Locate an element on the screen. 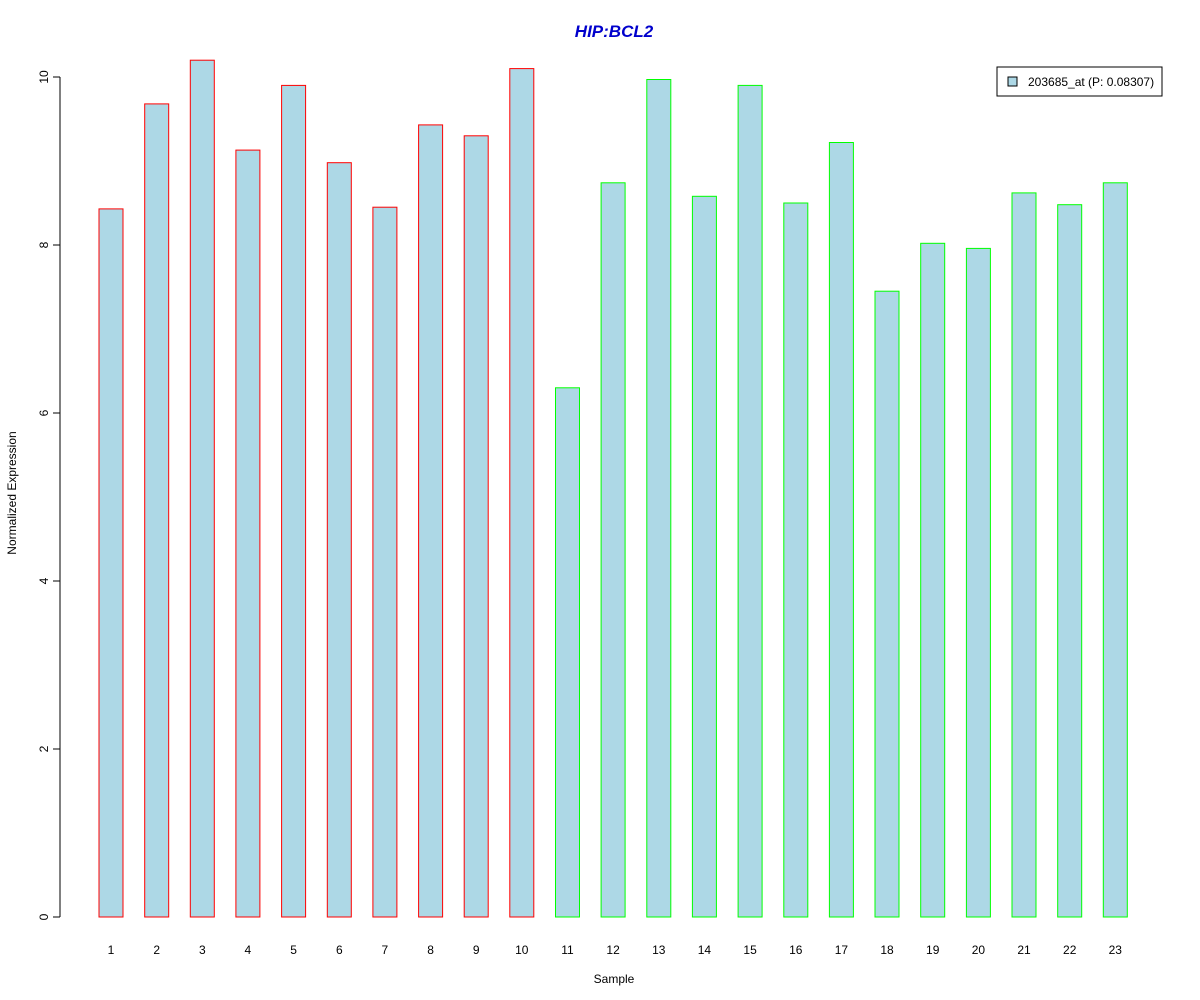 This screenshot has height=1000, width=1200. legend-label: 203685_at (P: 0.08307) is located at coordinates (1091, 82).